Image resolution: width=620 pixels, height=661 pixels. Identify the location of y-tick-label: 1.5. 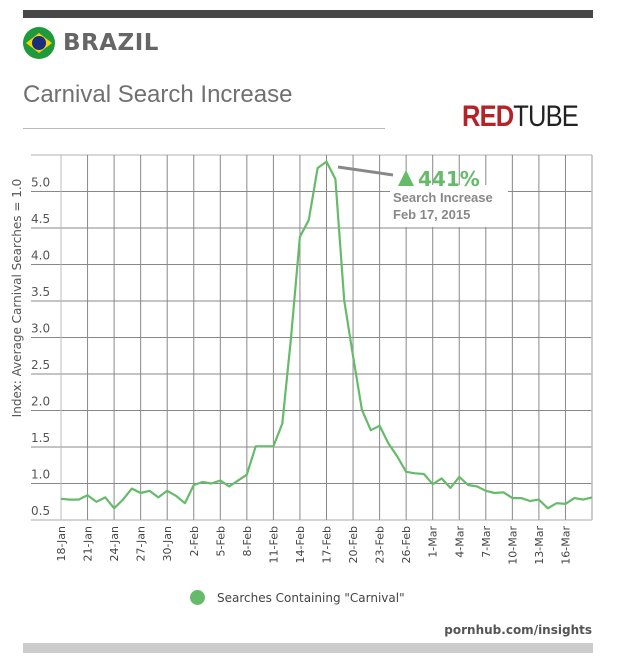
(40, 438).